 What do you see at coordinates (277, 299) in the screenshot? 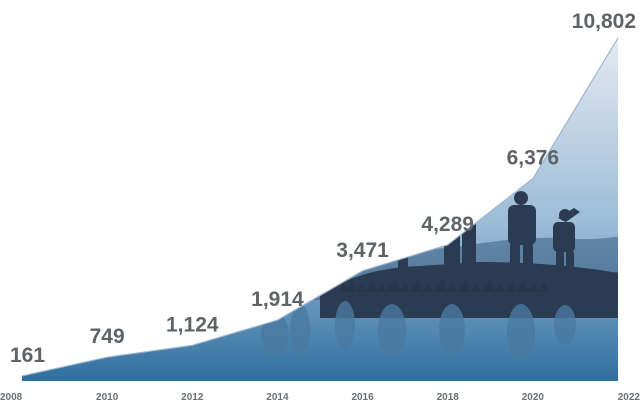
I see `data-label: 1,914` at bounding box center [277, 299].